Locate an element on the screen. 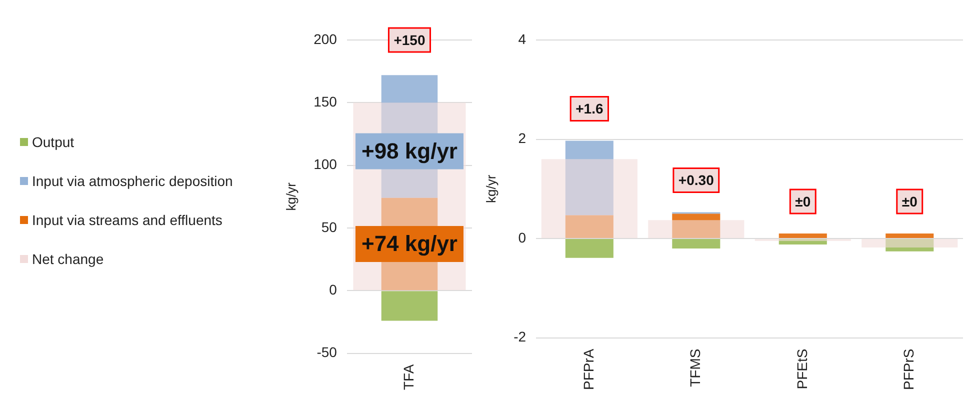 The width and height of the screenshot is (971, 401). x-tick-label: PFEtS is located at coordinates (802, 369).